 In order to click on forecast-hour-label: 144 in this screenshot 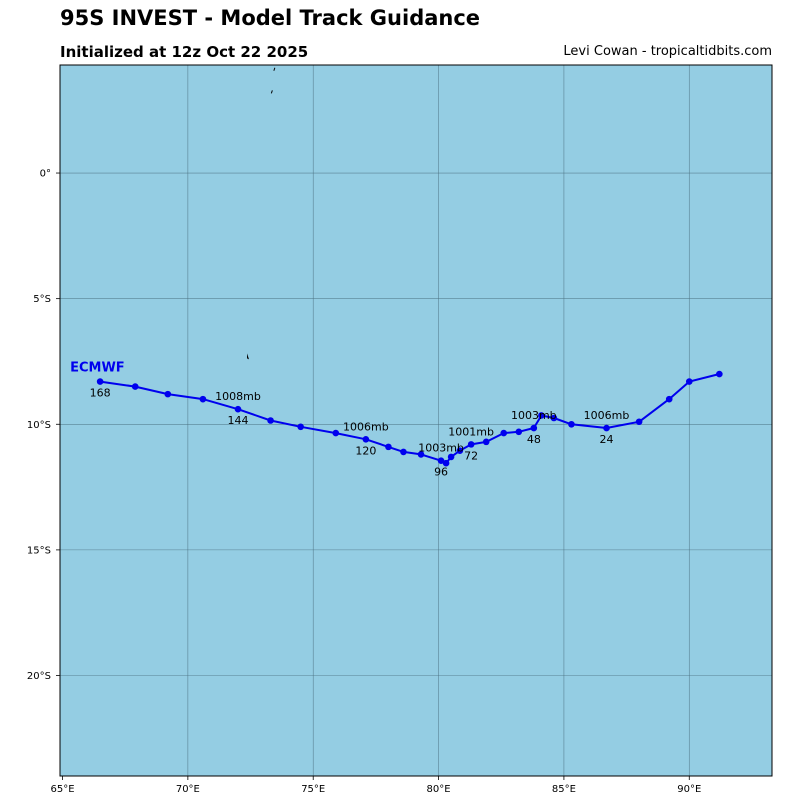, I will do `click(238, 420)`.